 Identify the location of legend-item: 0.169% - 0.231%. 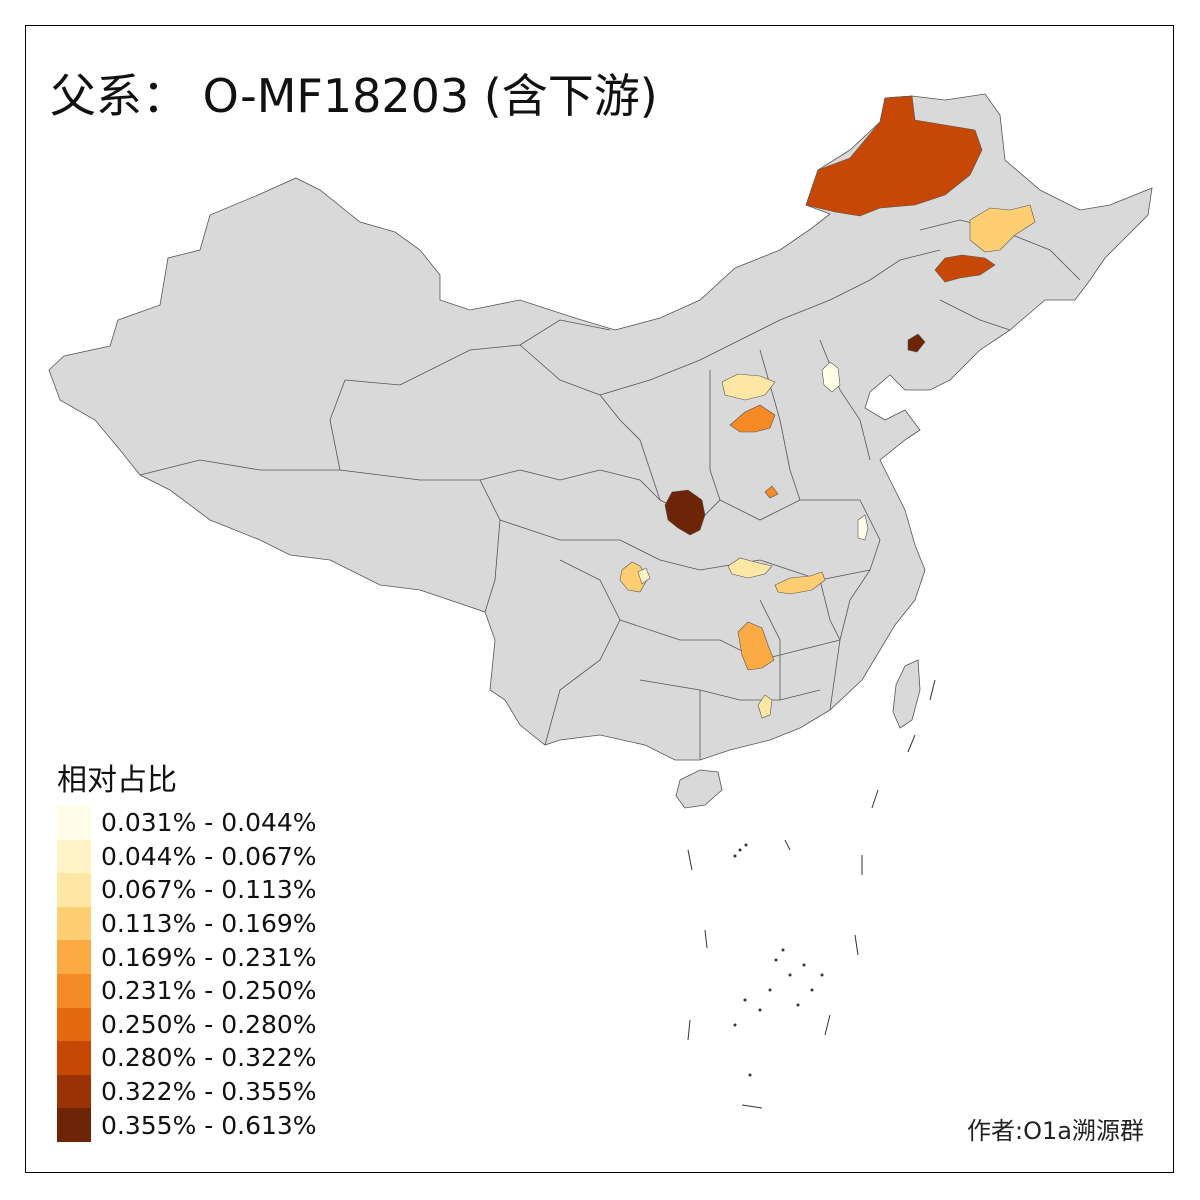
(187, 957).